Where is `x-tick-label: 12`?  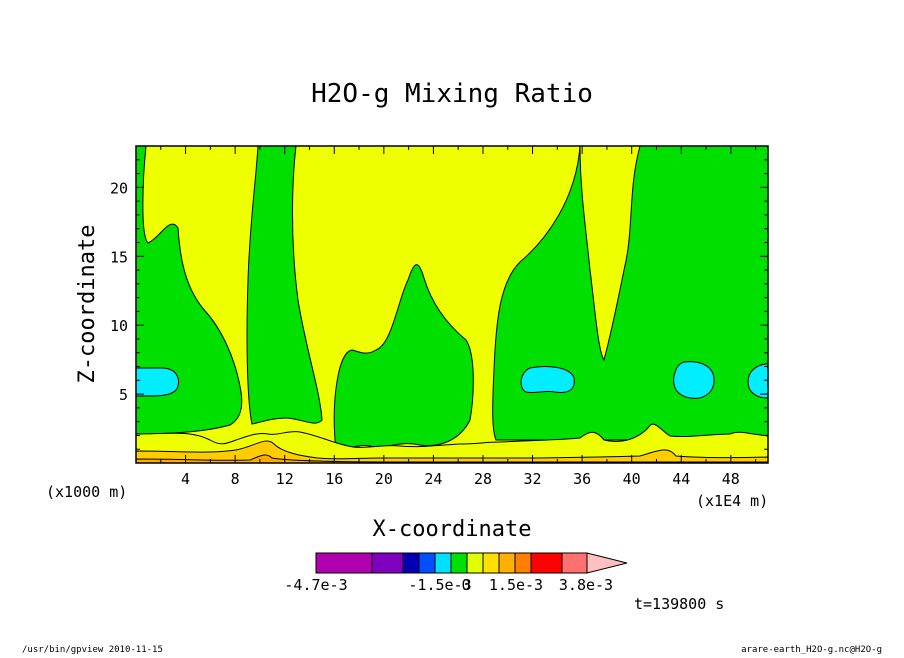
x-tick-label: 12 is located at coordinates (285, 479).